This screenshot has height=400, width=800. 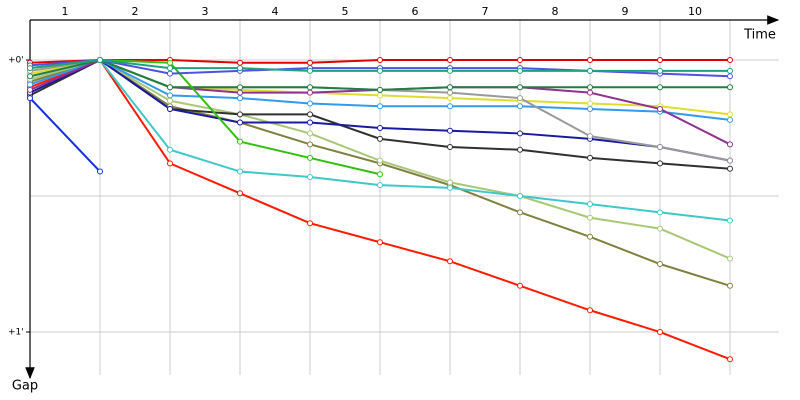 I want to click on y-tick-label: +0', so click(x=16, y=60).